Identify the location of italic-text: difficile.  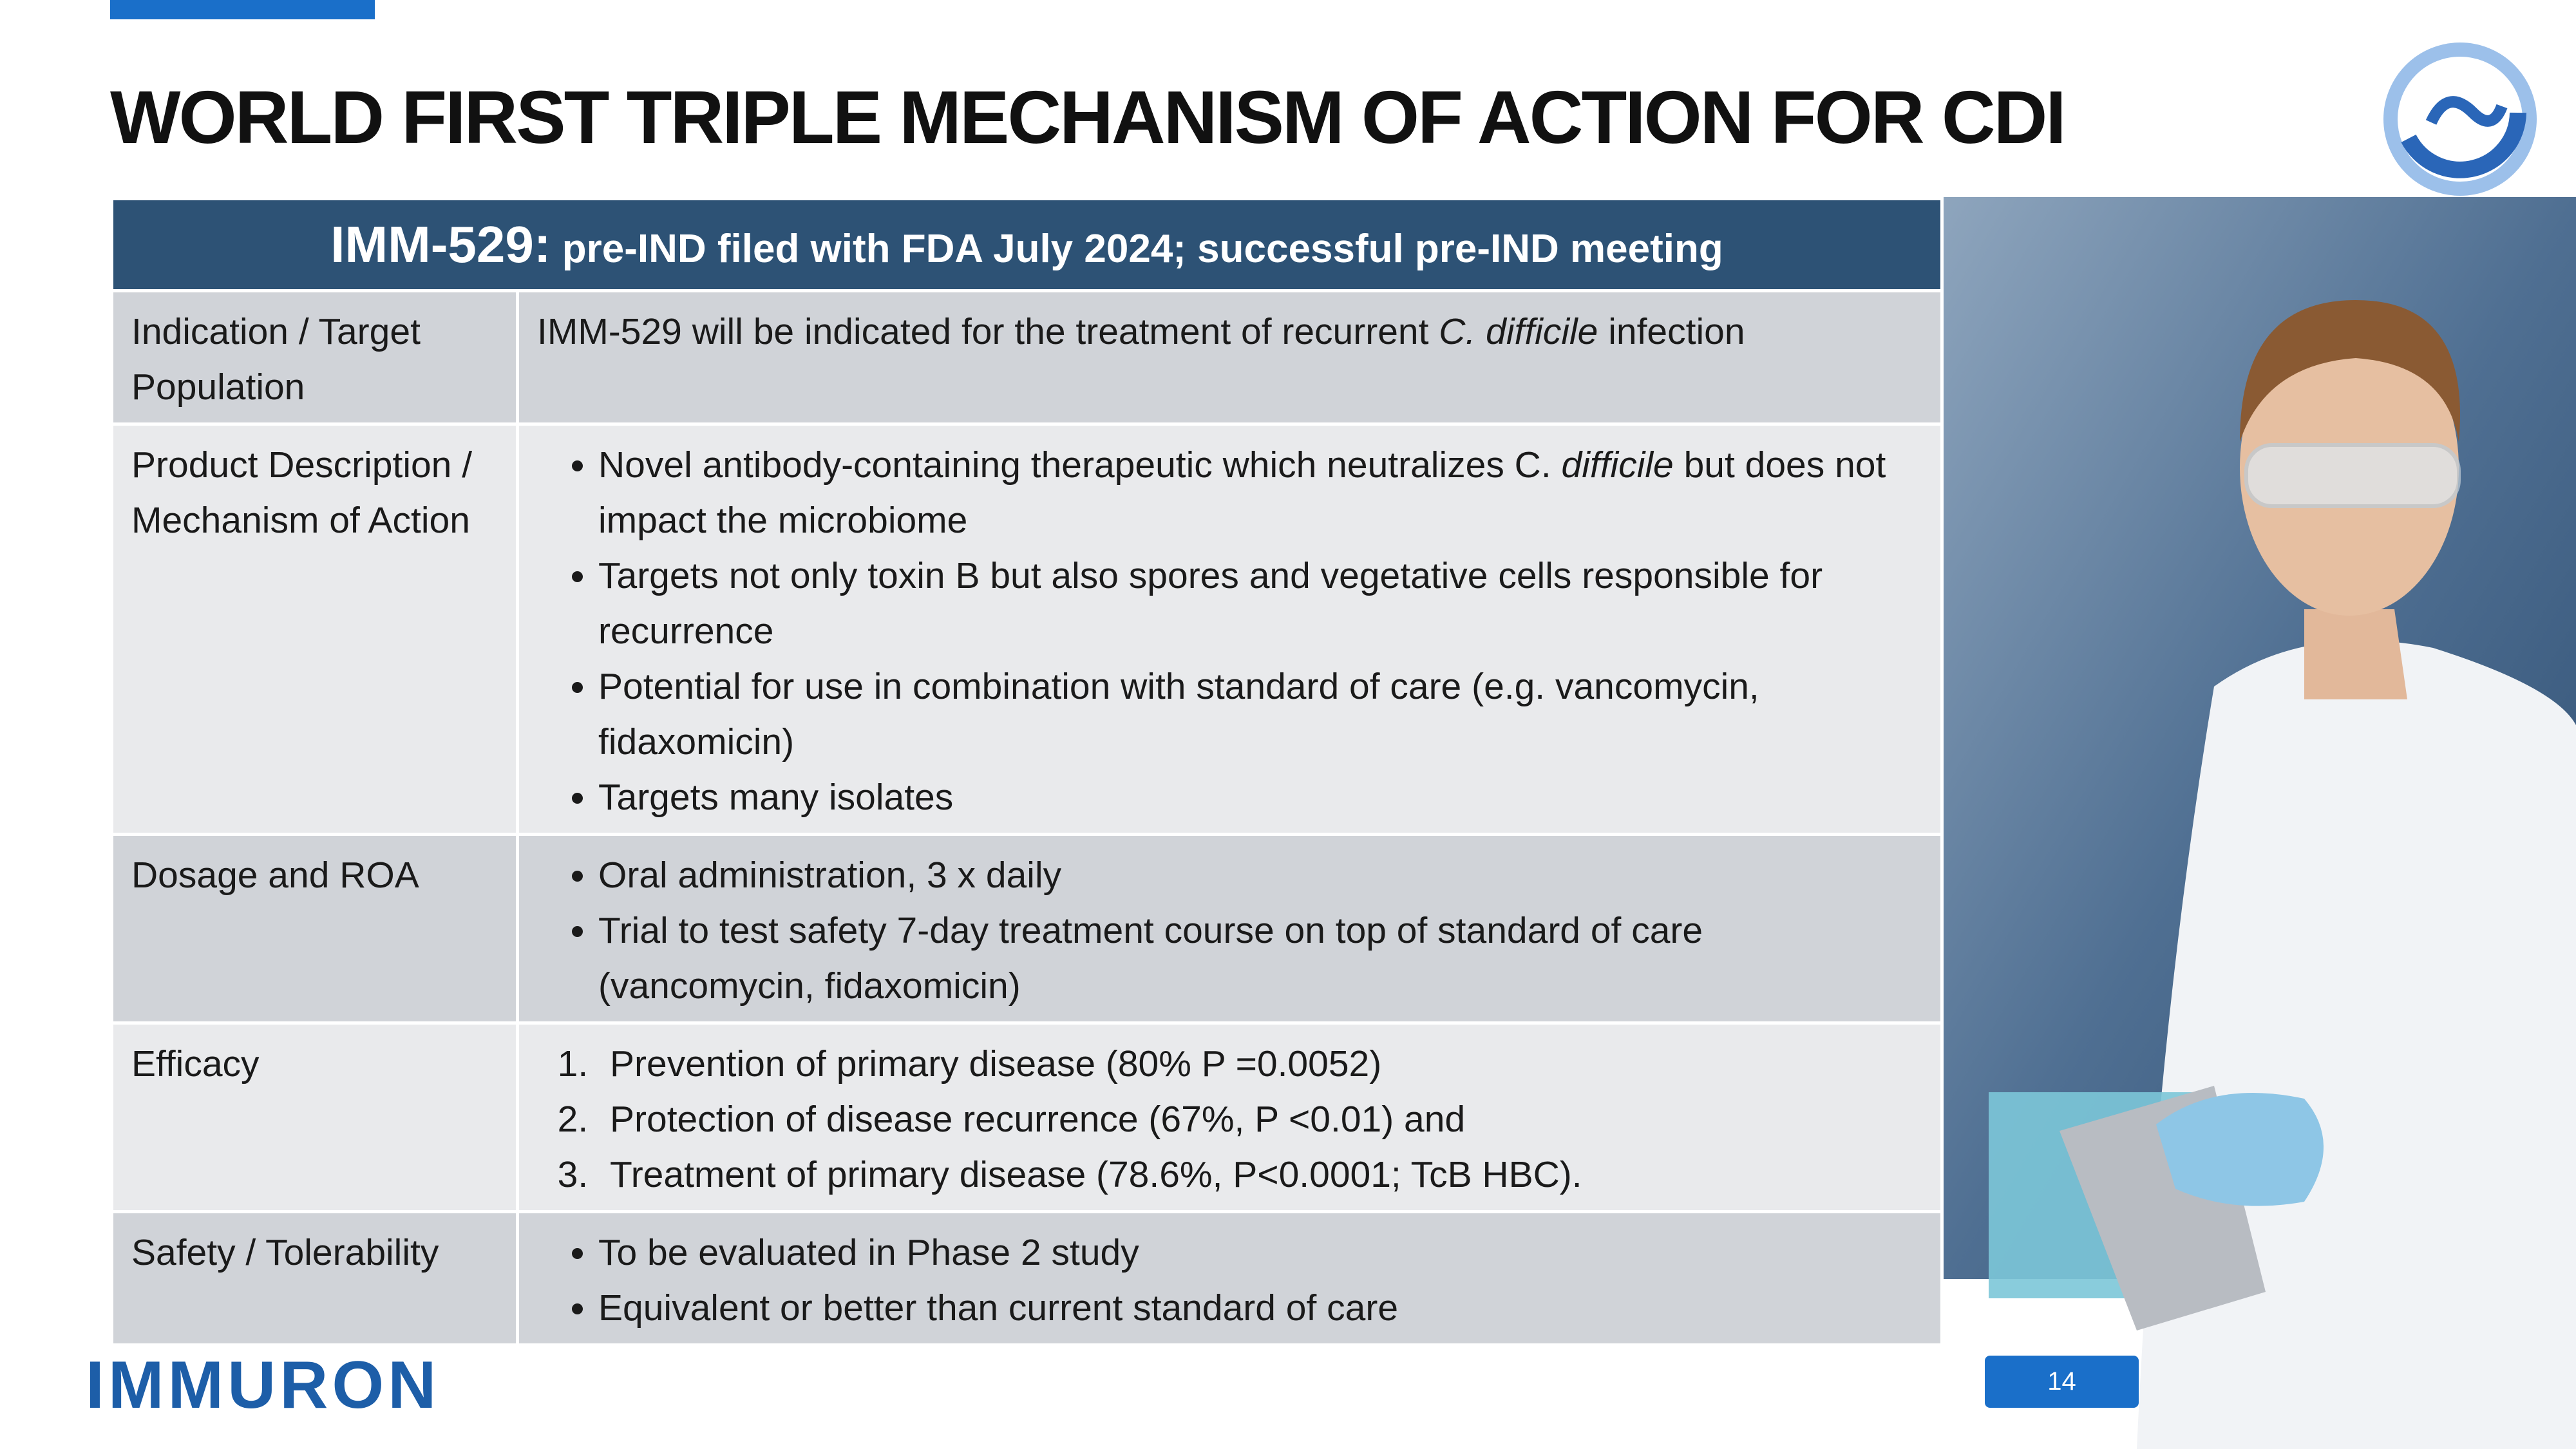
(1618, 465).